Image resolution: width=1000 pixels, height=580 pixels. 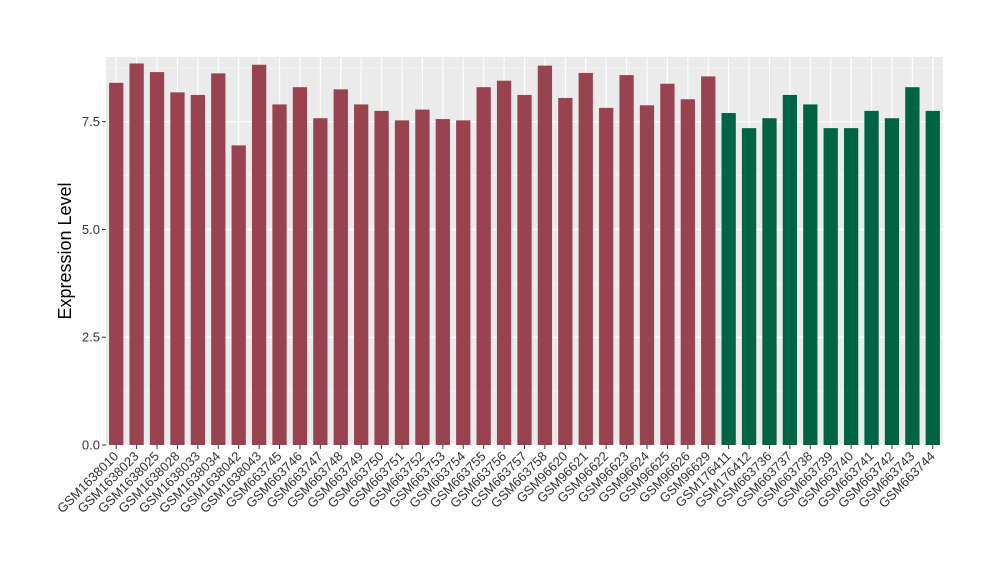 I want to click on bar-gsm1638010, so click(x=116, y=263).